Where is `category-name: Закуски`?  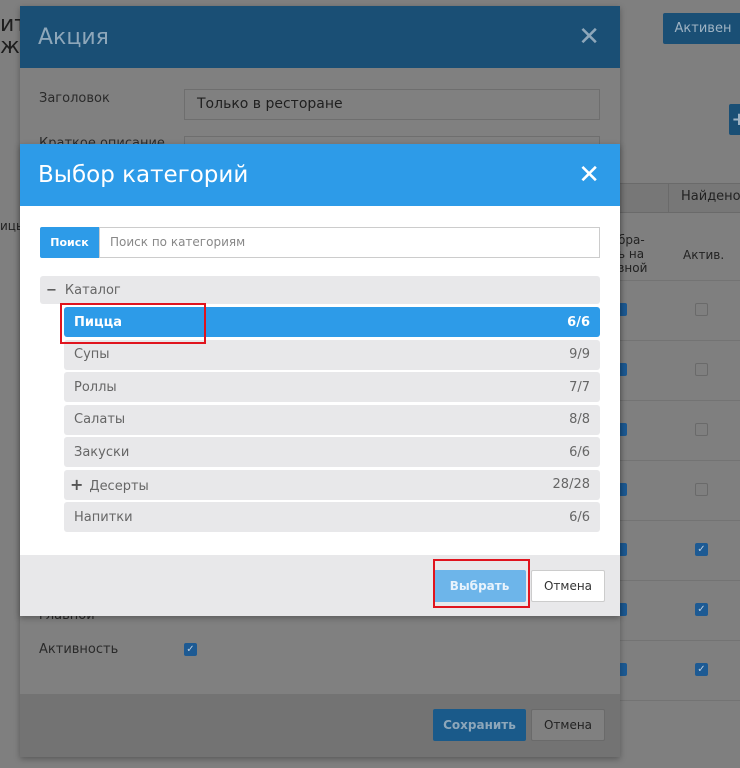
category-name: Закуски is located at coordinates (102, 452).